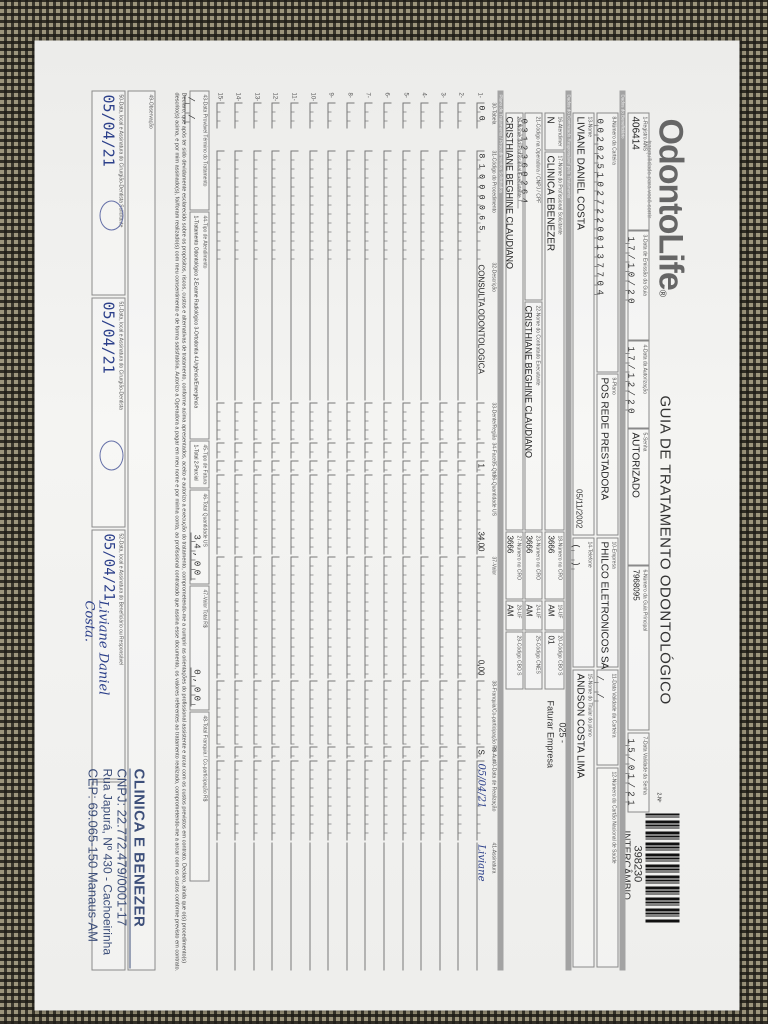 The image size is (768, 1024). What do you see at coordinates (635, 465) in the screenshot?
I see `value: AUTORIZADO` at bounding box center [635, 465].